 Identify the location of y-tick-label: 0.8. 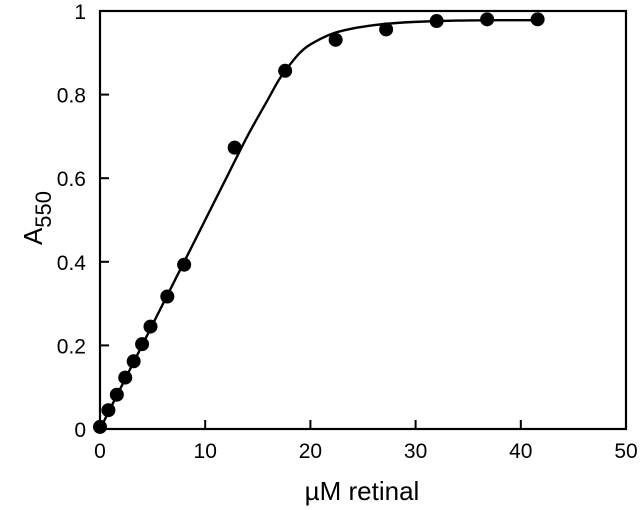
(71, 96).